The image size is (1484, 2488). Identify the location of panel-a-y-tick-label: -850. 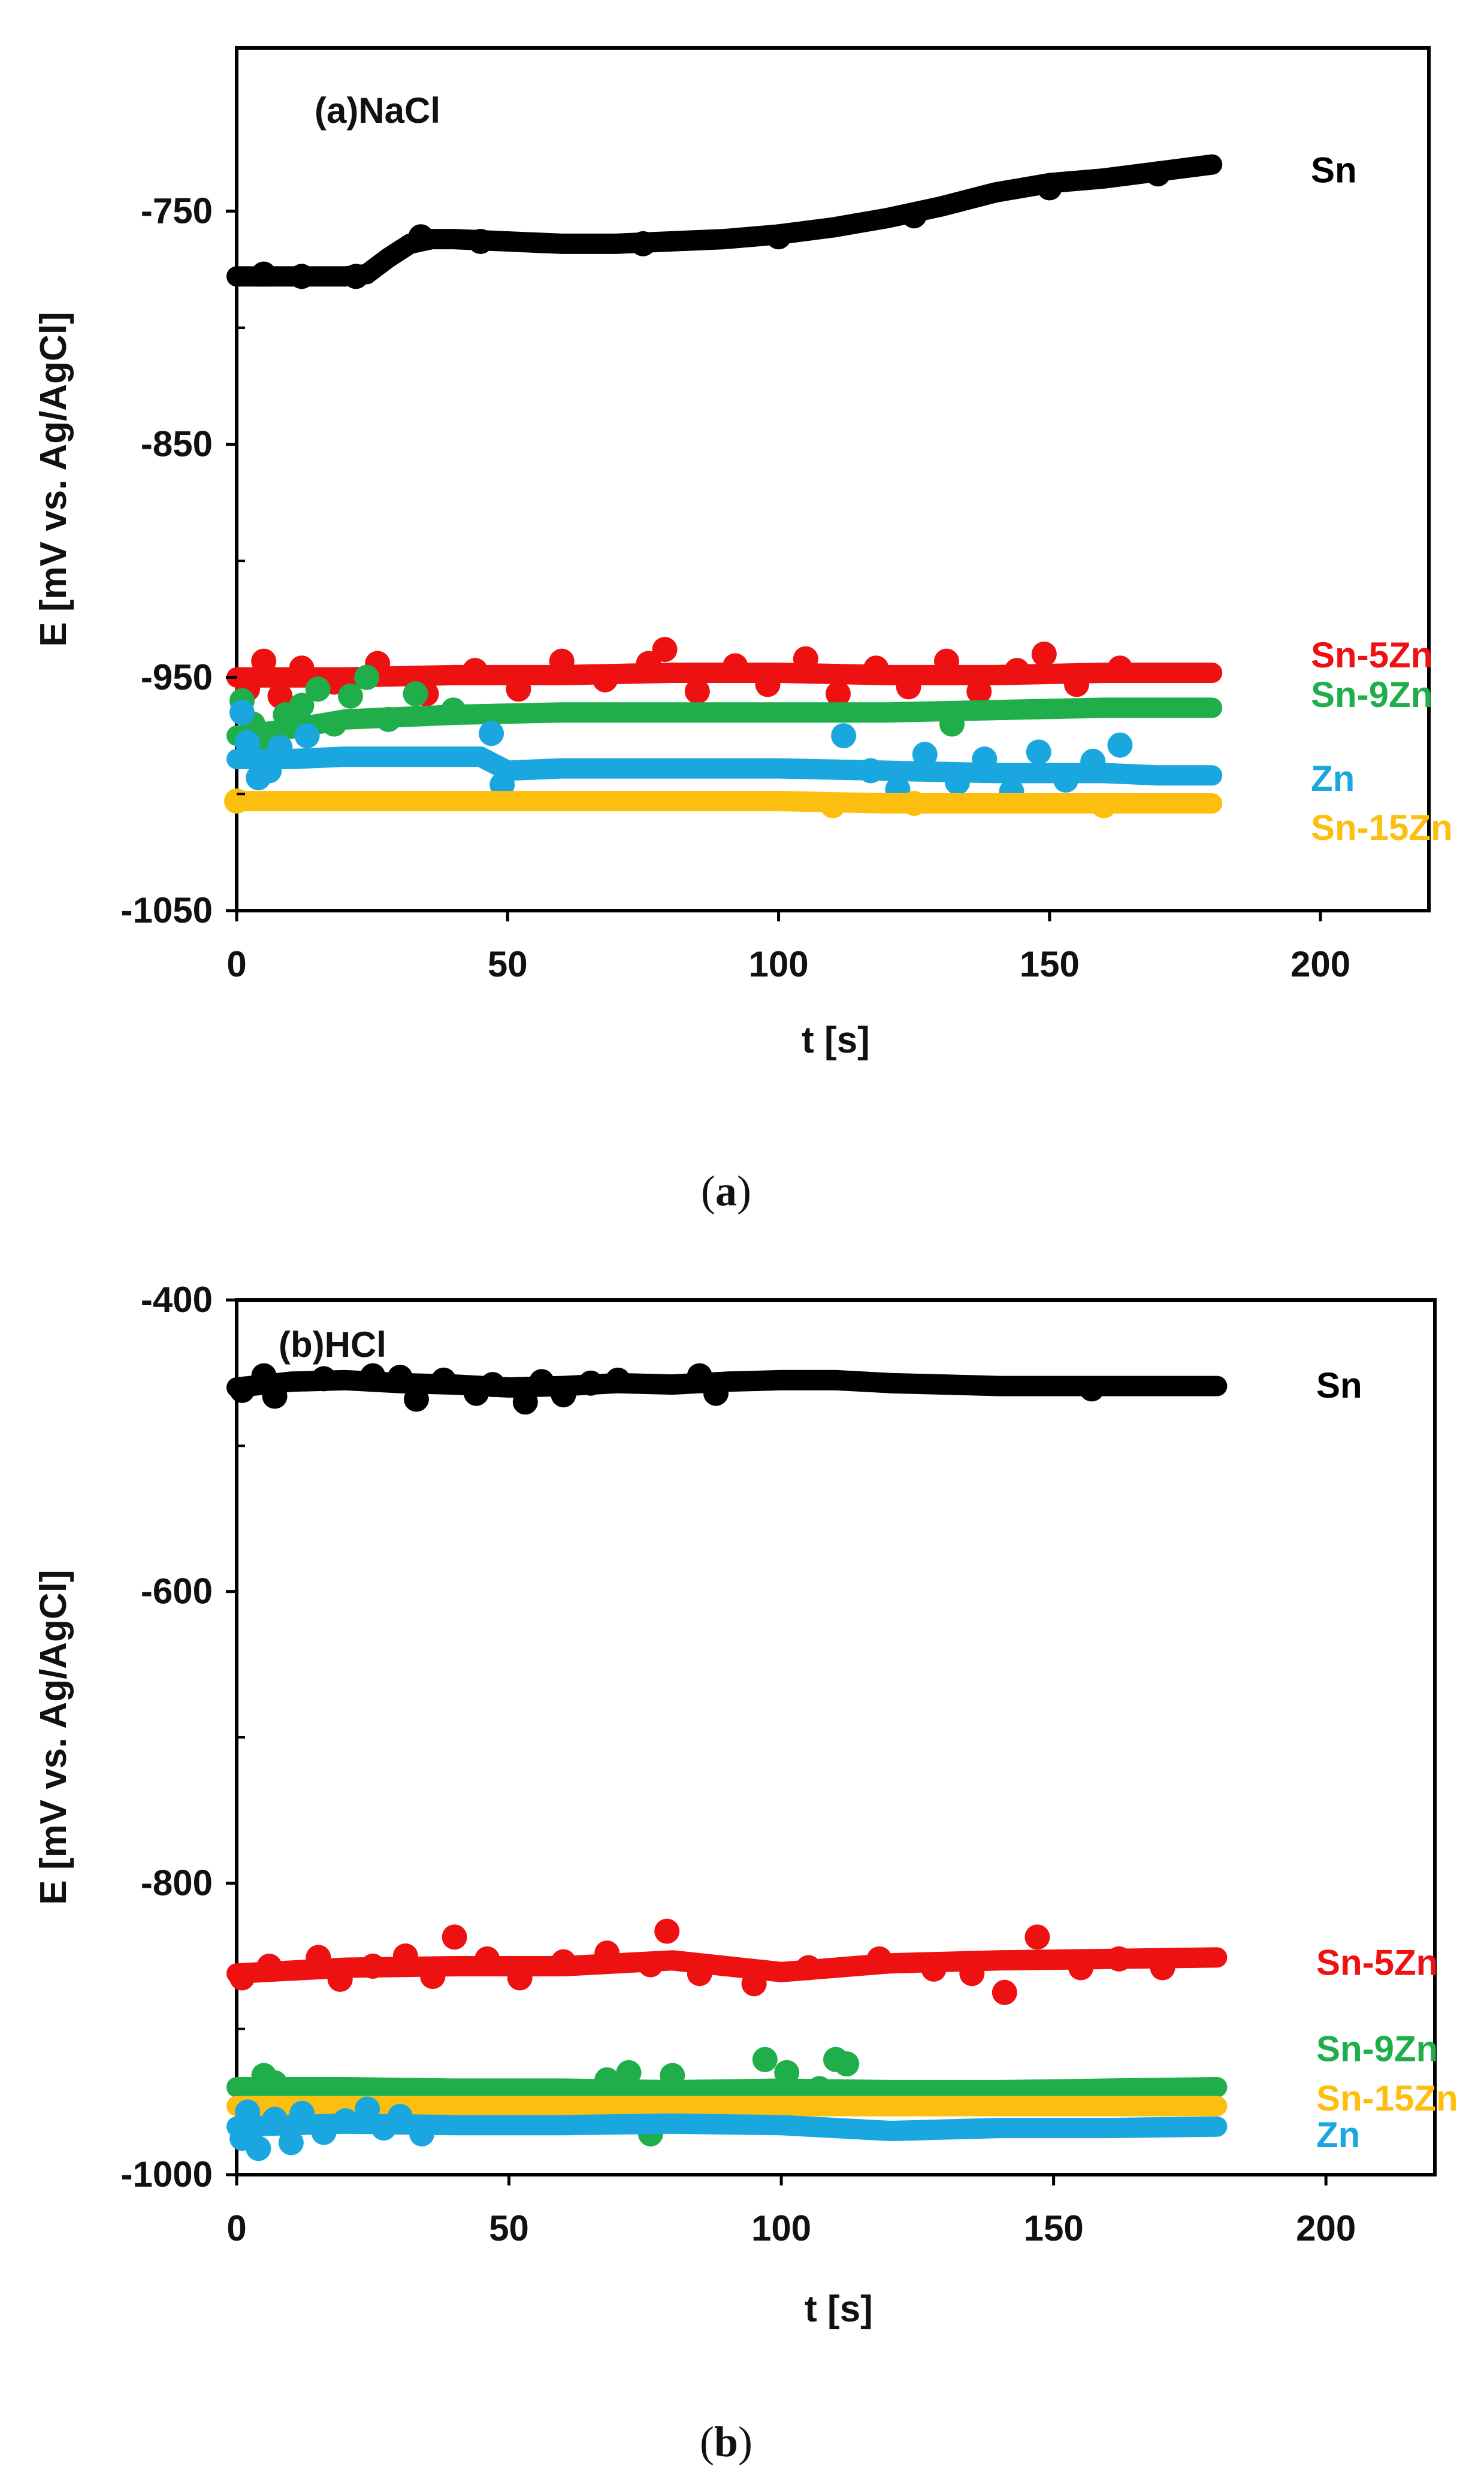
(177, 444).